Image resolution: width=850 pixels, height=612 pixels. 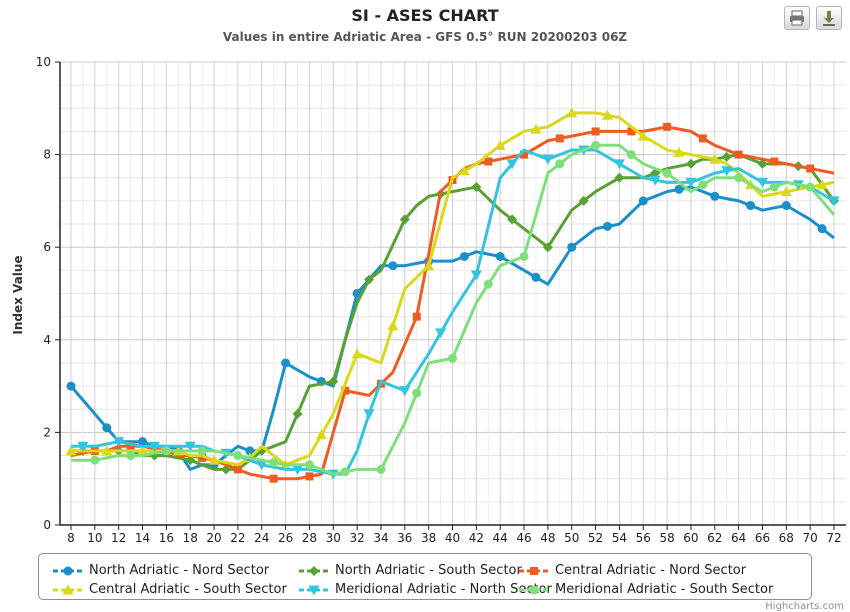 I want to click on print-button, so click(x=797, y=18).